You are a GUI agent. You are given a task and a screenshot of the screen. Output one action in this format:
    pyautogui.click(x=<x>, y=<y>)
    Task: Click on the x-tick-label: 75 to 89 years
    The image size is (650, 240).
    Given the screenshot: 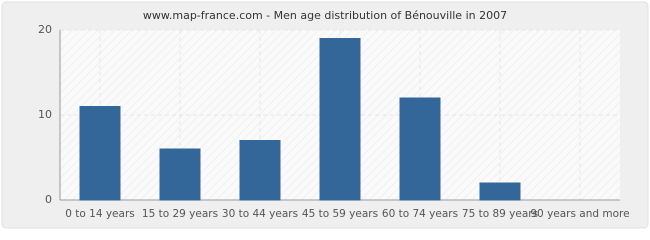 What is the action you would take?
    pyautogui.click(x=500, y=214)
    